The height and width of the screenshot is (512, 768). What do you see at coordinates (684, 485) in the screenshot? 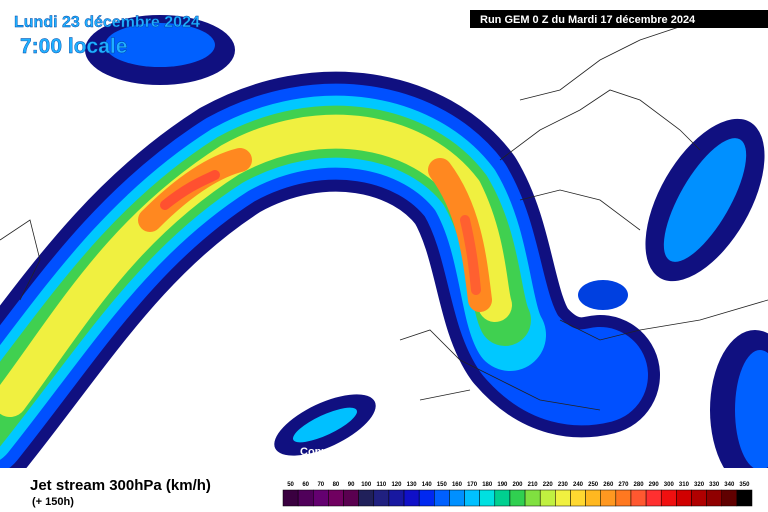
I see `scale-label: 310` at bounding box center [684, 485].